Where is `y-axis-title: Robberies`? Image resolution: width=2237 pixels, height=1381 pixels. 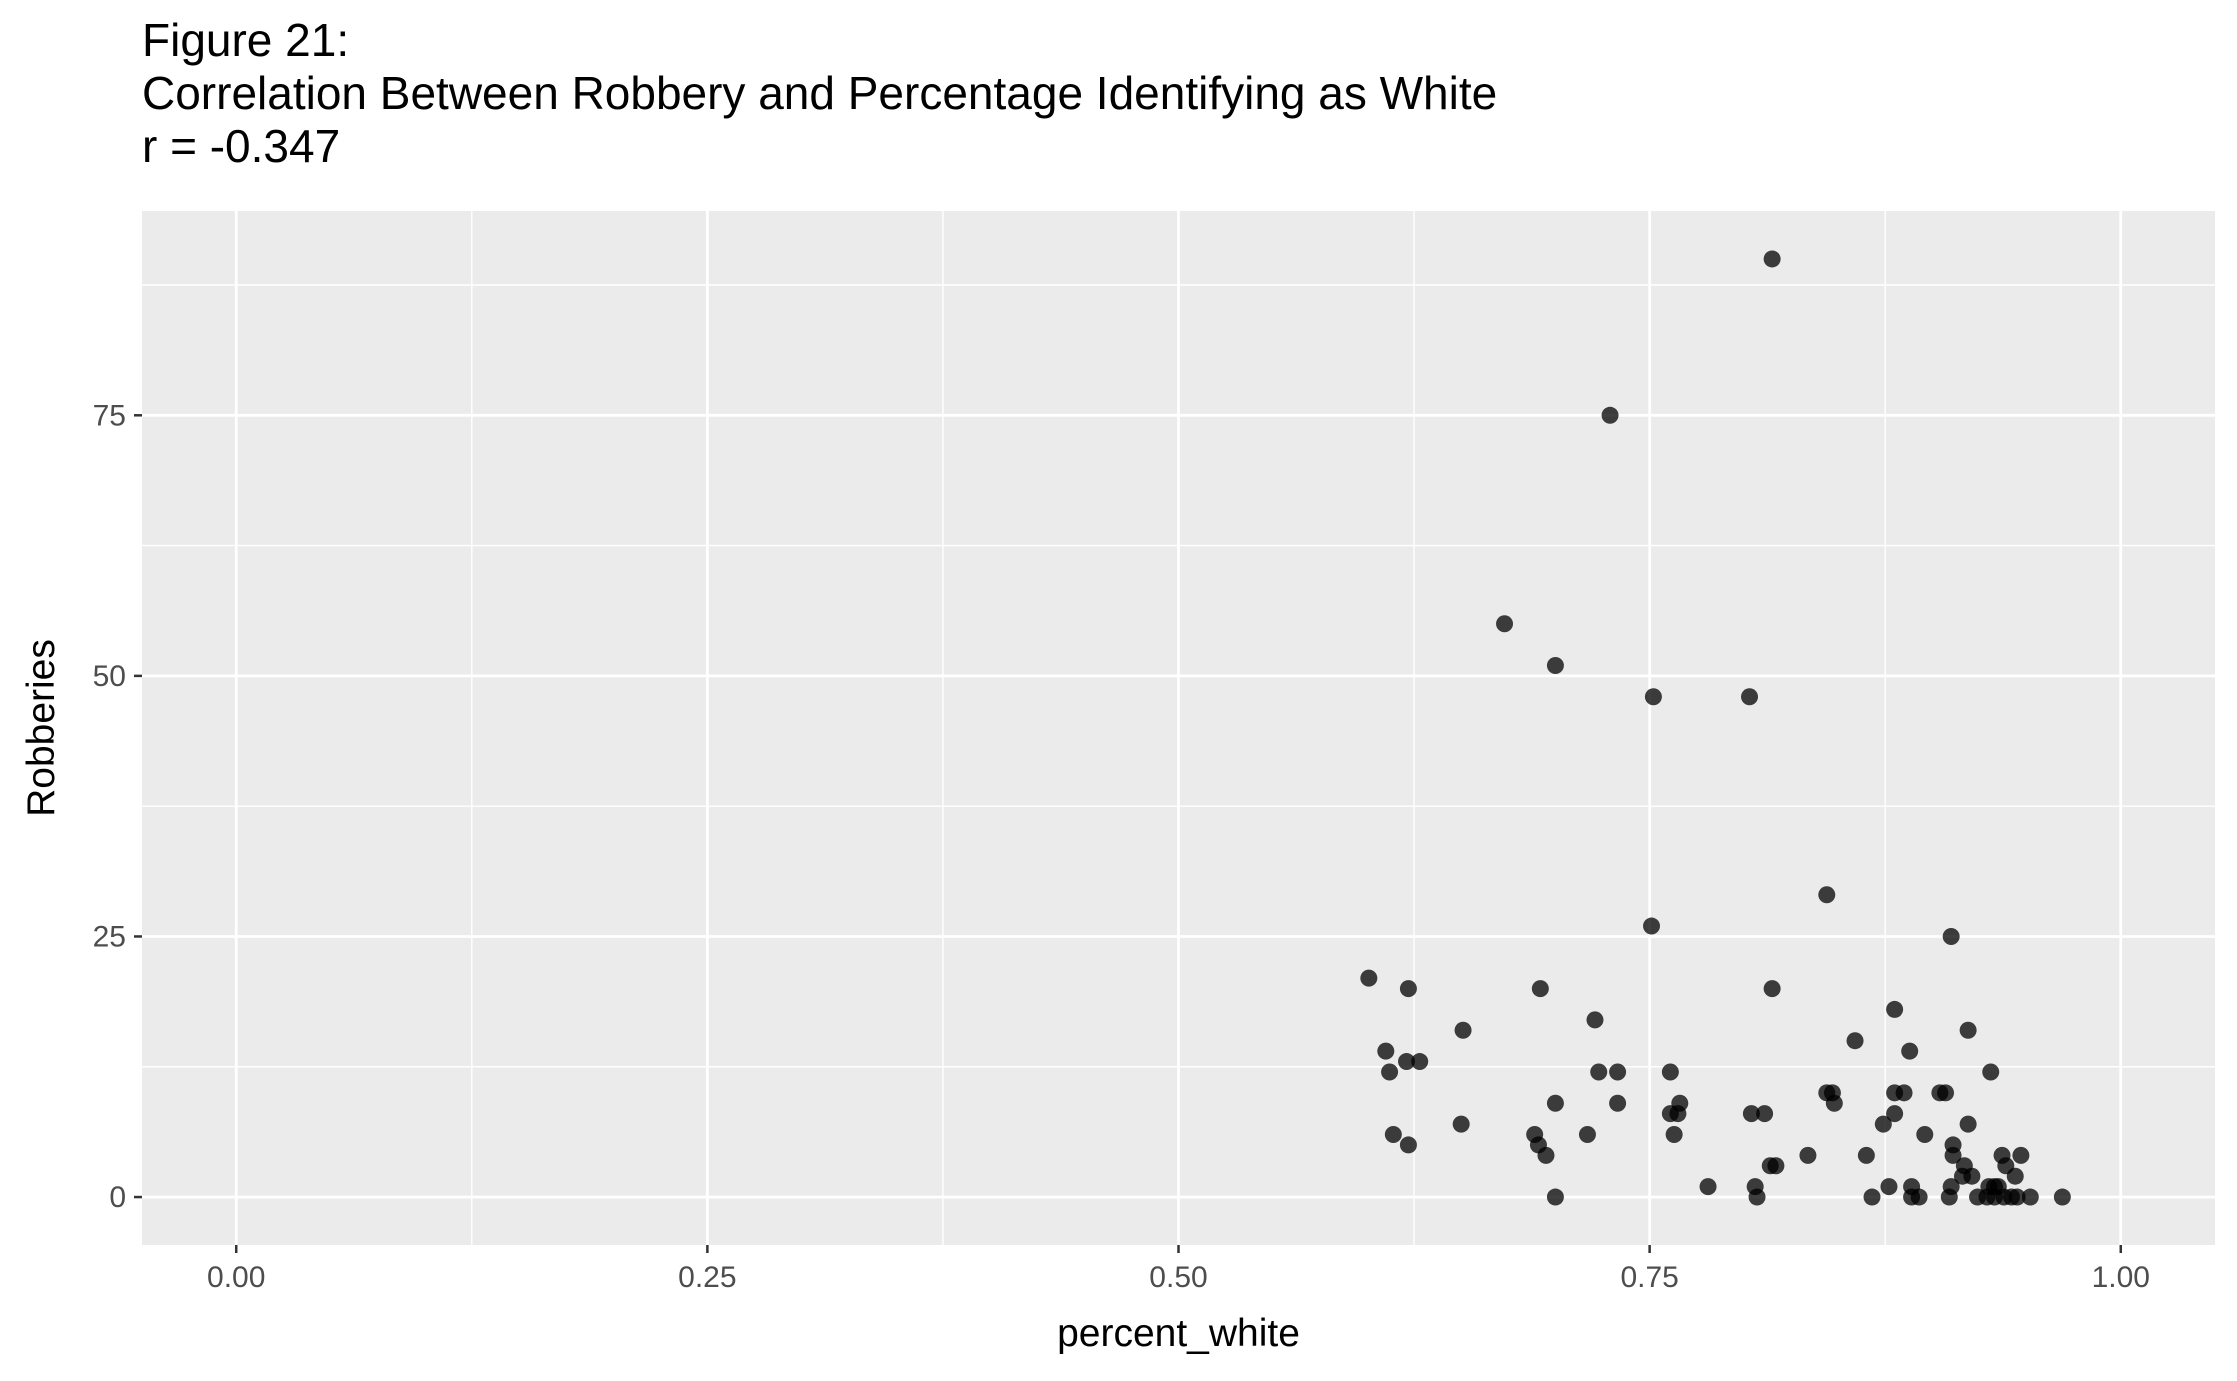 y-axis-title: Robberies is located at coordinates (41, 728).